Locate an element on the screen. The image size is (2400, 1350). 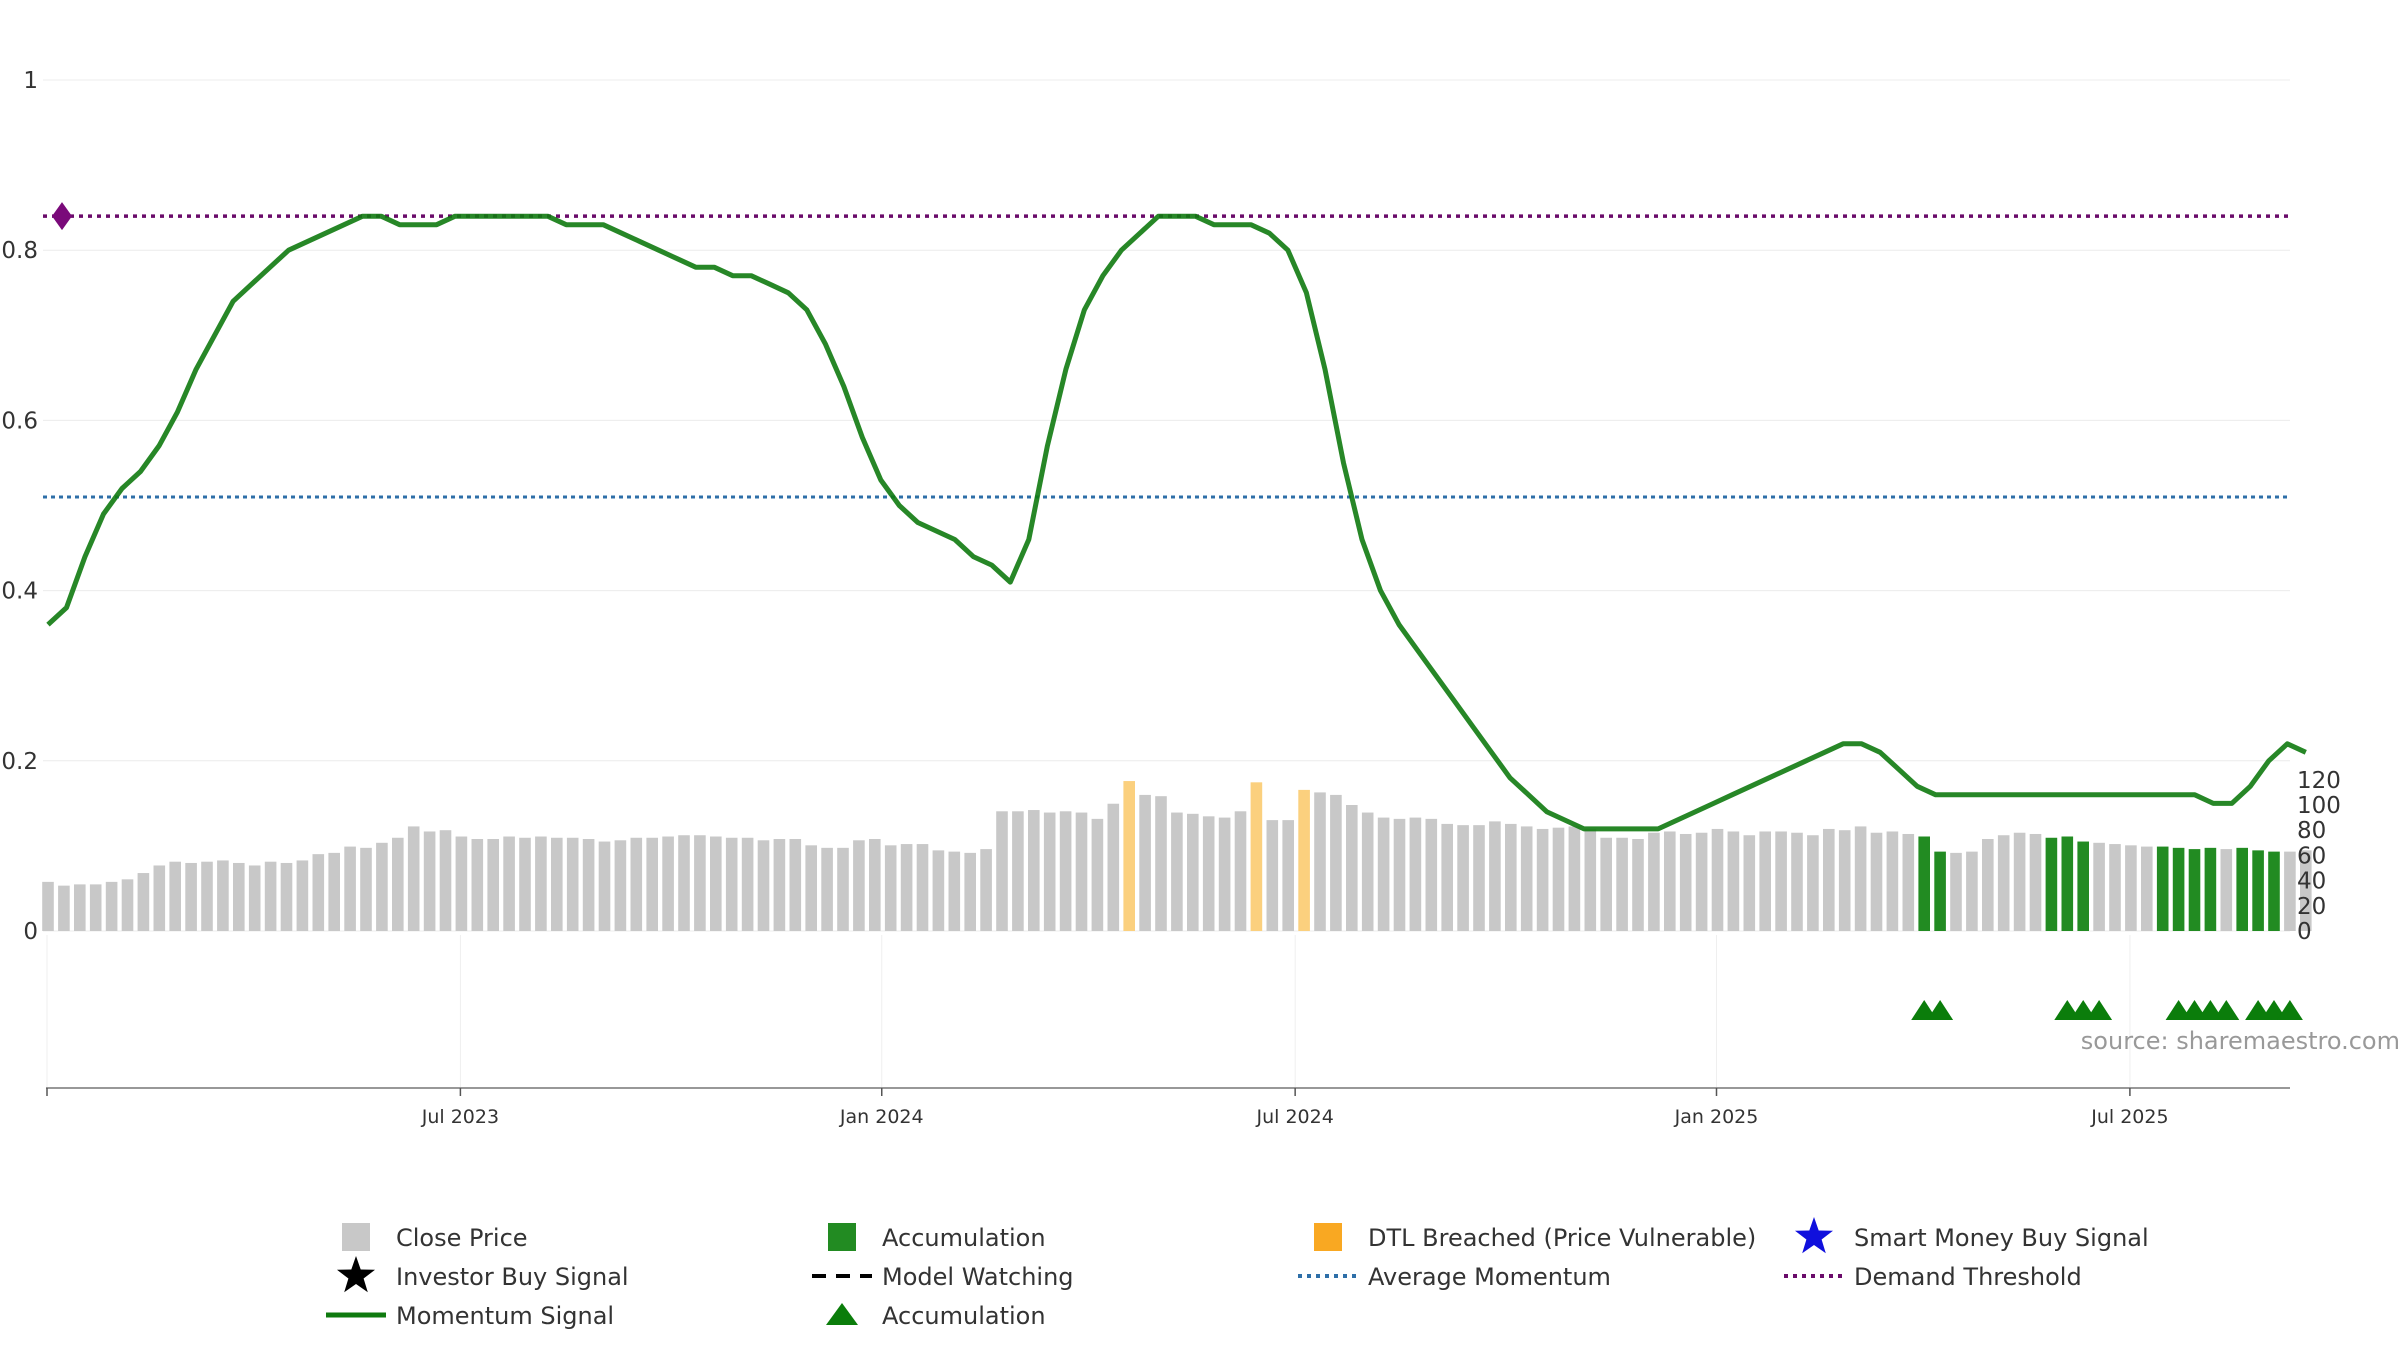
x-tick-label: Jan 2025 is located at coordinates (1716, 1117).